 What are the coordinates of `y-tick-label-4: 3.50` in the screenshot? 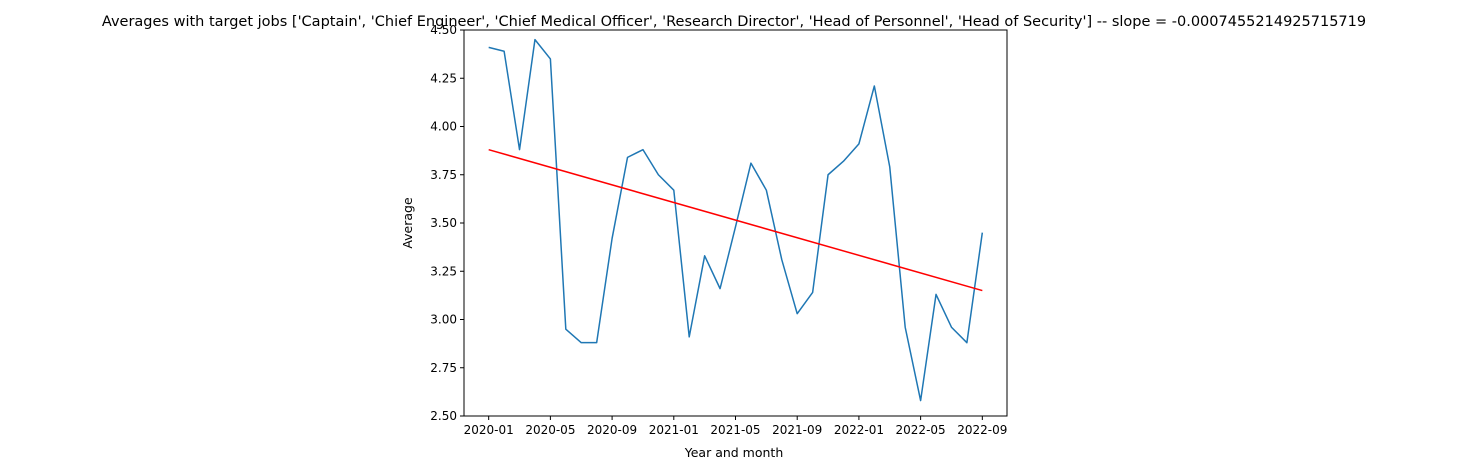 It's located at (443, 223).